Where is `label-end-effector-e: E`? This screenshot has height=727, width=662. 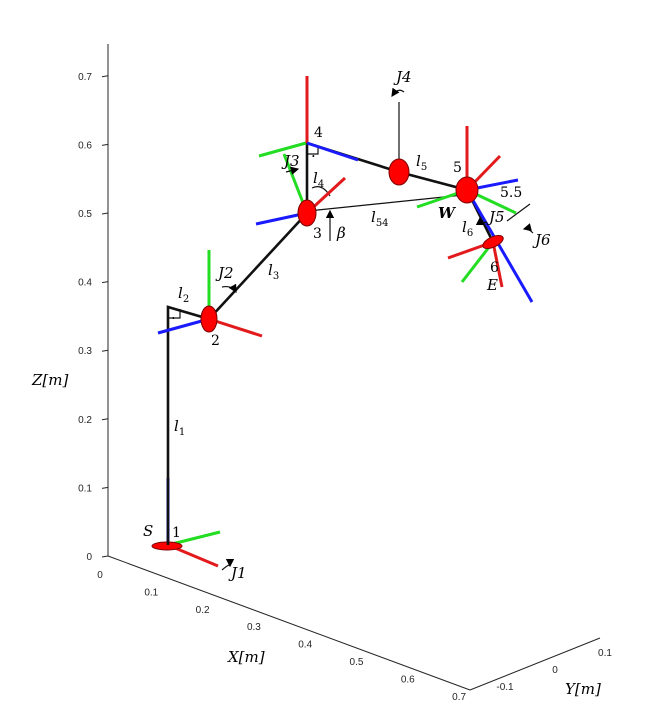 label-end-effector-e: E is located at coordinates (492, 285).